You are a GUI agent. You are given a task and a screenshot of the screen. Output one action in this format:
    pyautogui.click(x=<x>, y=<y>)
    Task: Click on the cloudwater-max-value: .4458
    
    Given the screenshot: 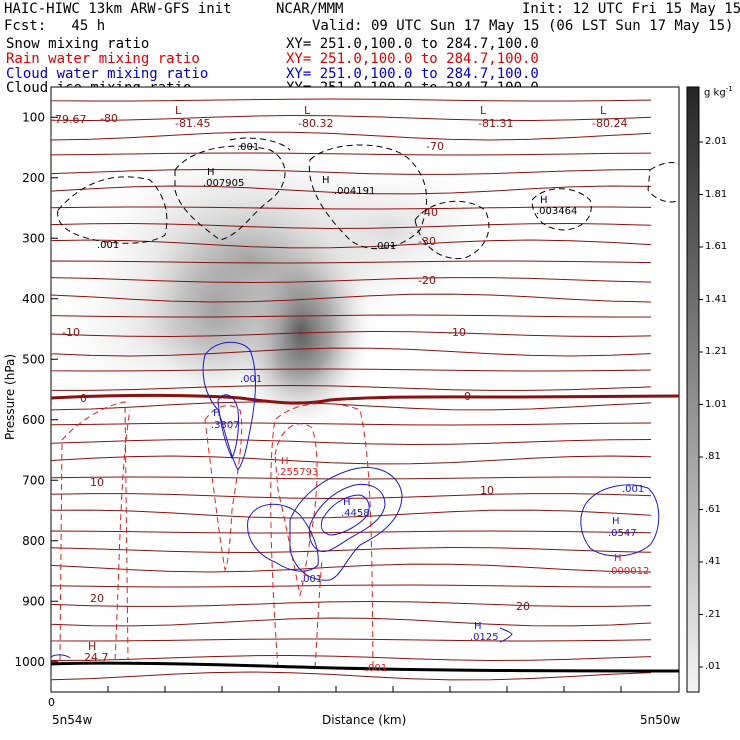 What is the action you would take?
    pyautogui.click(x=355, y=513)
    